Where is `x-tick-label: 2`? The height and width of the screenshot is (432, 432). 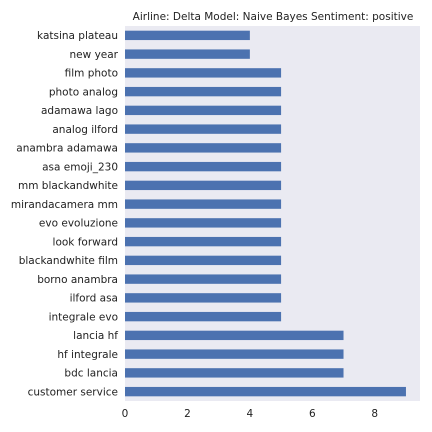
x-tick-label: 2 is located at coordinates (187, 414).